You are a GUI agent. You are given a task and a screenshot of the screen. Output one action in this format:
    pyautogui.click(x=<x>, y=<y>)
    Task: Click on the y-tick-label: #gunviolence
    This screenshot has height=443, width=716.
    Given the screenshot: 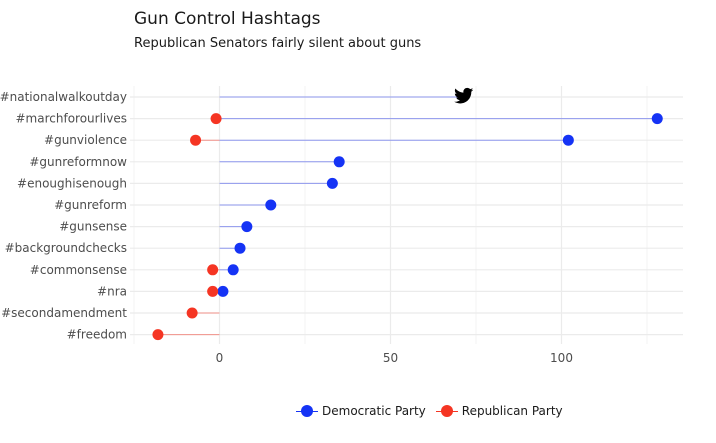 What is the action you would take?
    pyautogui.click(x=85, y=140)
    